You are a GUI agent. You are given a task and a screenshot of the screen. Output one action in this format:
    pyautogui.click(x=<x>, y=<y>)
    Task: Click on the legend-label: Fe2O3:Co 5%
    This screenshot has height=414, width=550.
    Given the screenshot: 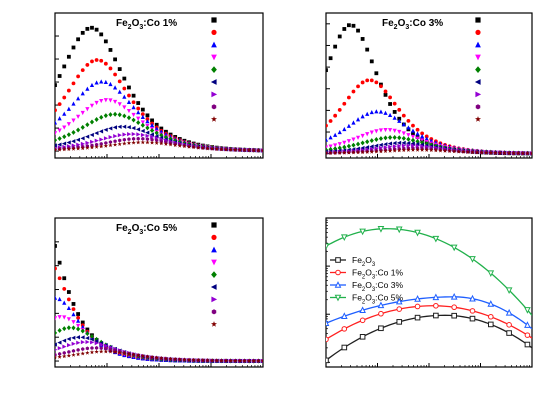 What is the action you would take?
    pyautogui.click(x=377, y=299)
    